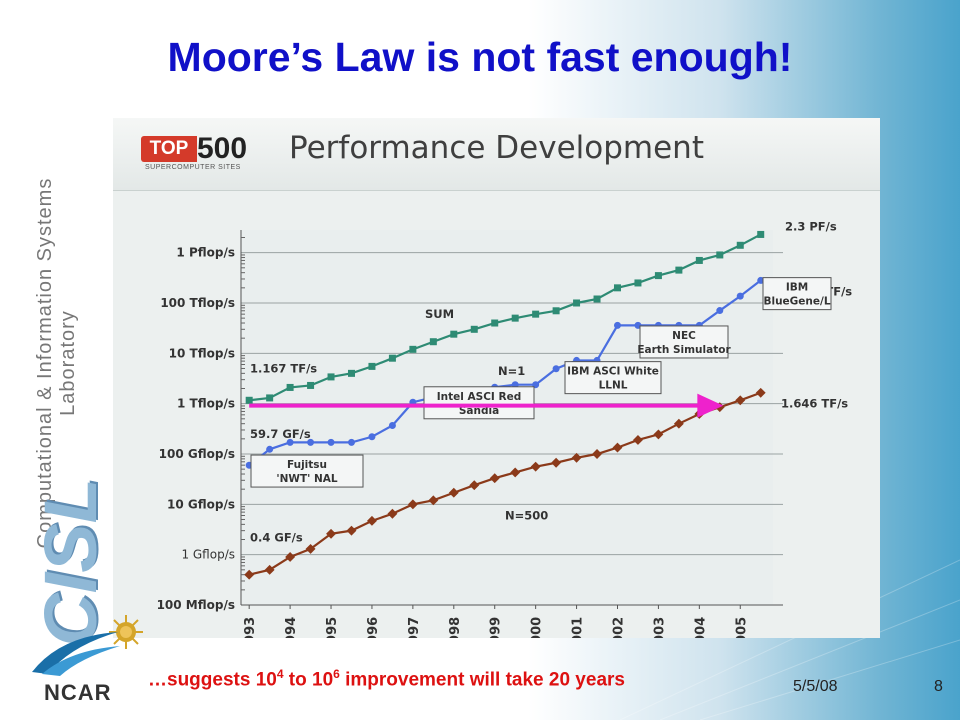  I want to click on overlay-arrow-head, so click(710, 405).